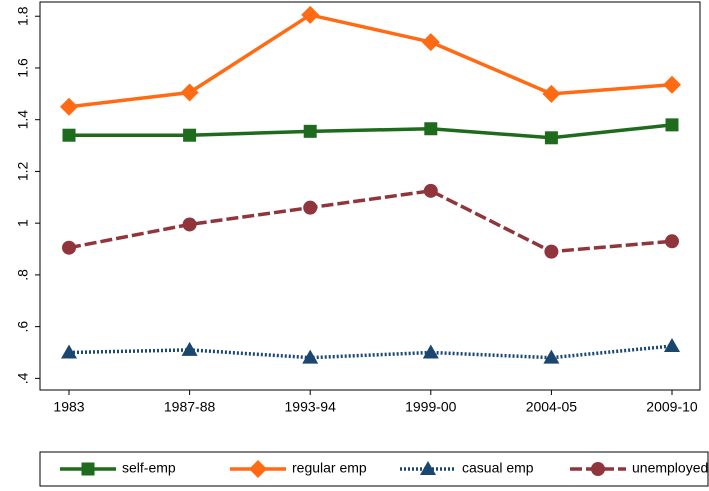  I want to click on legend-label: regular emp, so click(329, 468).